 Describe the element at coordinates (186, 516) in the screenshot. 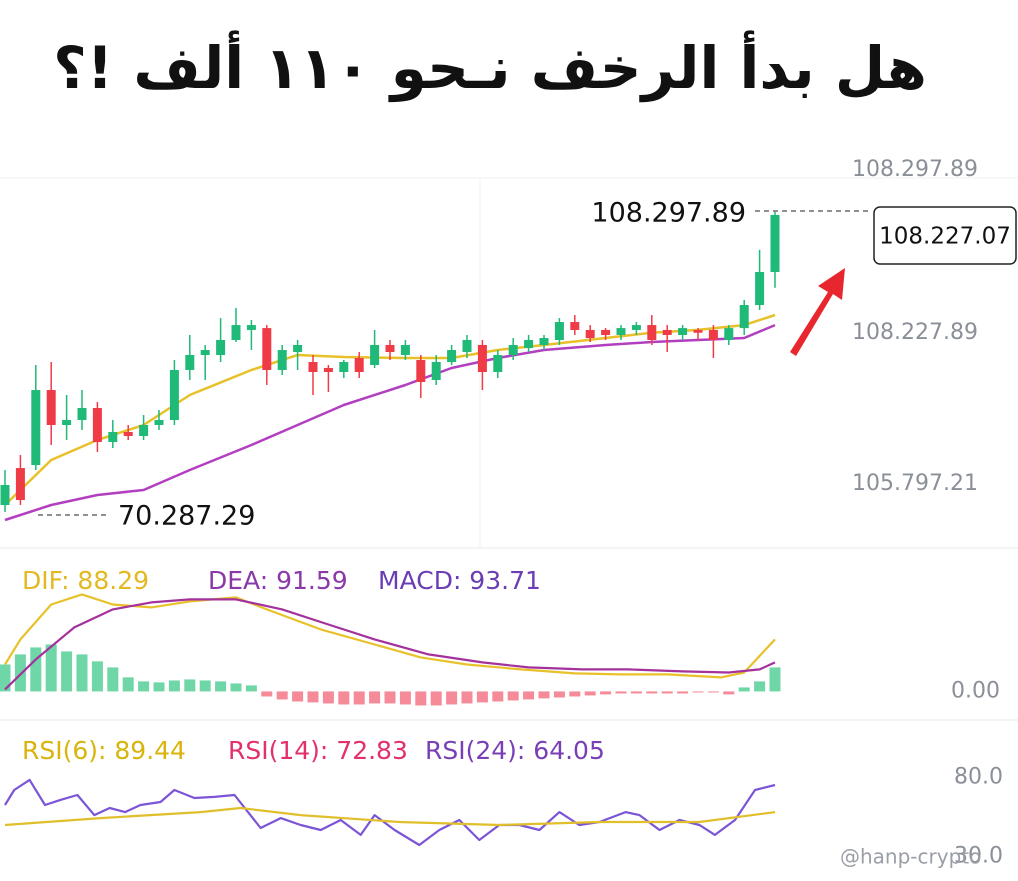

I see `low-label: 70.287.29` at that location.